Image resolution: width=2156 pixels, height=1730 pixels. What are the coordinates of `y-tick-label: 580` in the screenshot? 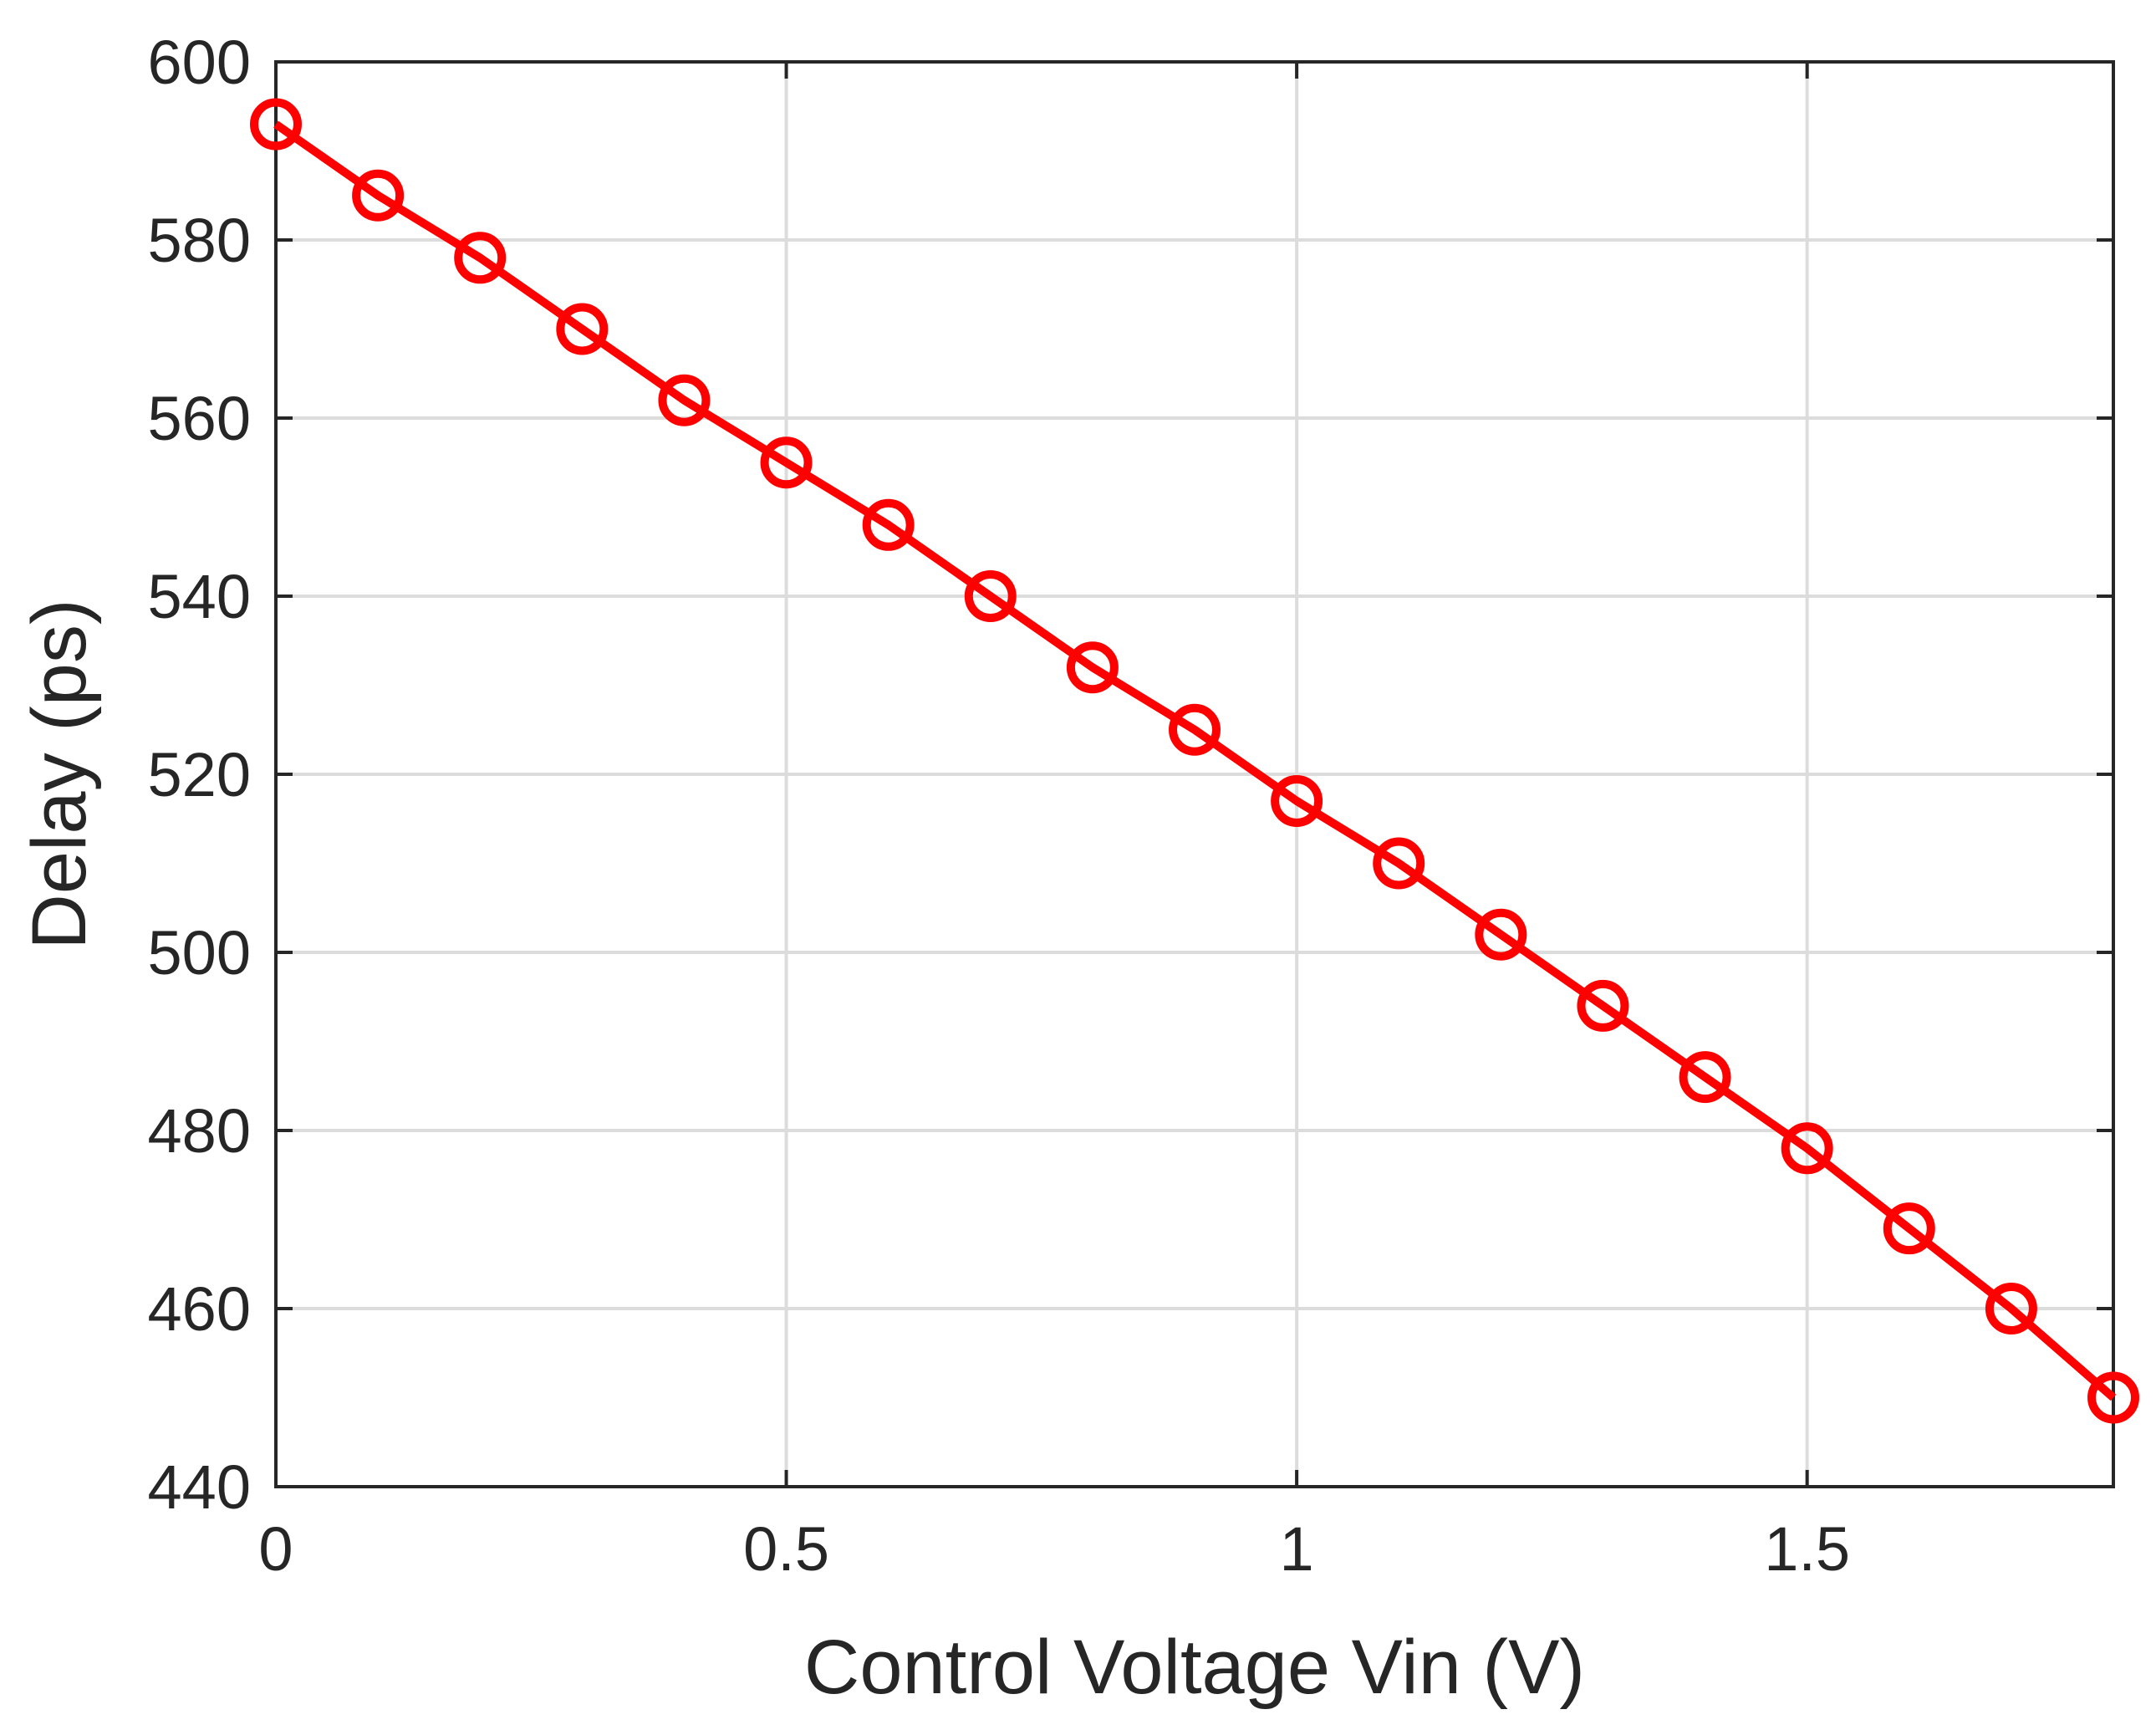 It's located at (199, 240).